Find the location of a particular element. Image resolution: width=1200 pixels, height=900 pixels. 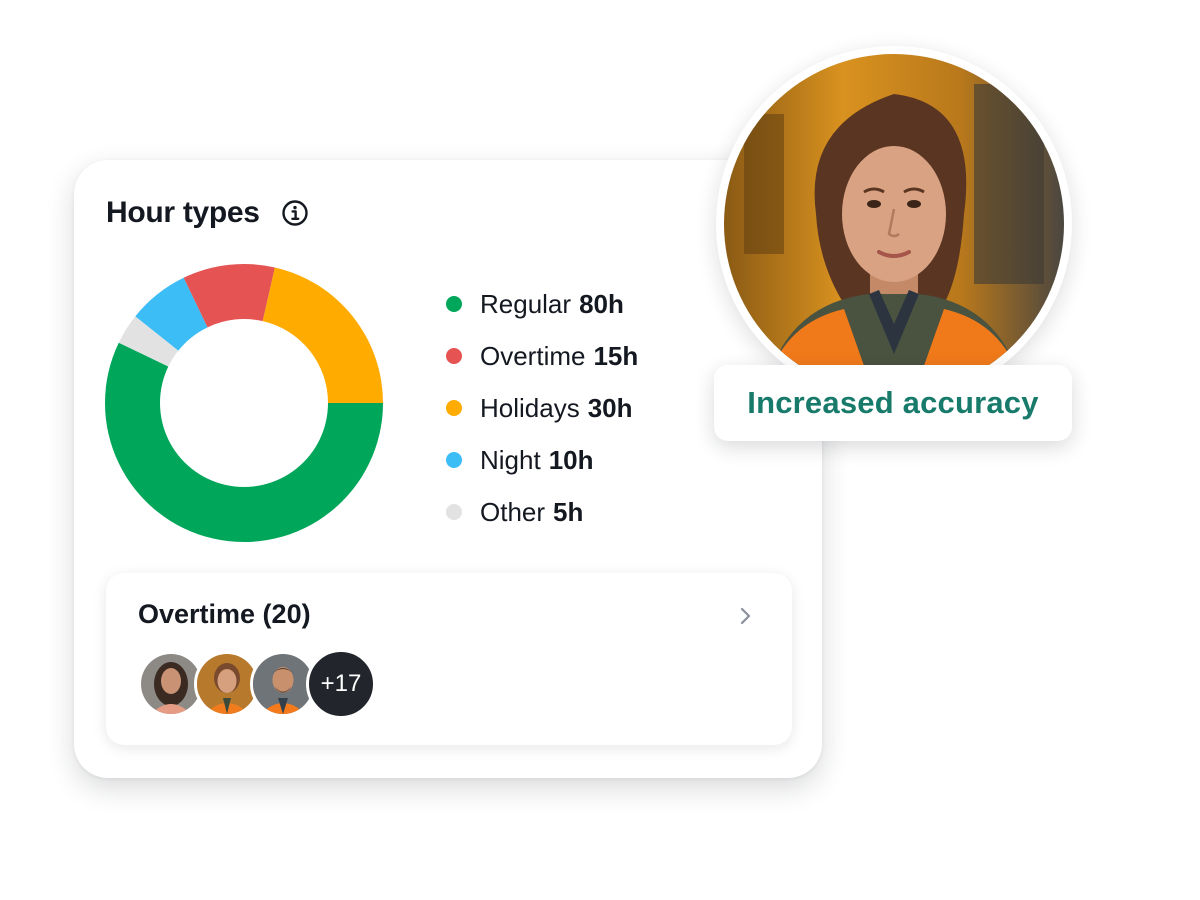

overtime-title: Overtime (20) is located at coordinates (224, 614).